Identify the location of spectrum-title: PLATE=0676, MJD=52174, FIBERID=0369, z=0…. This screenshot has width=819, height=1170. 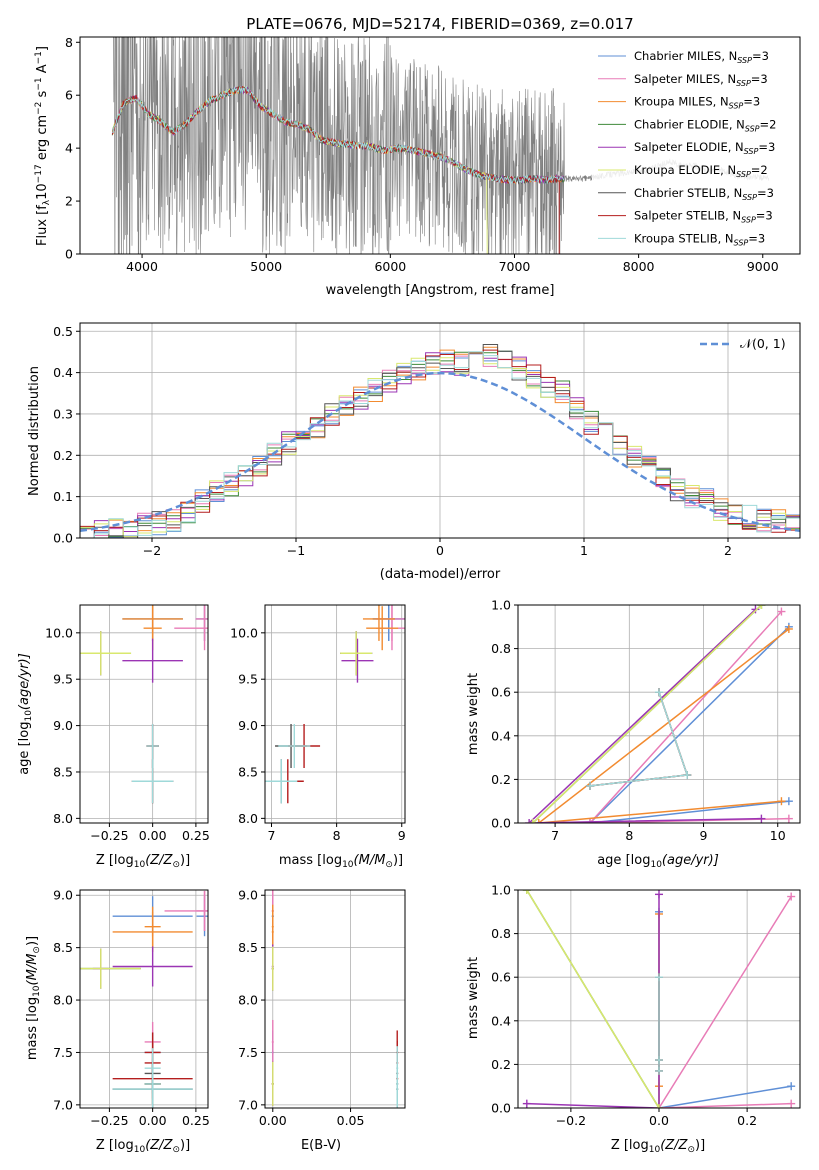
(439, 24).